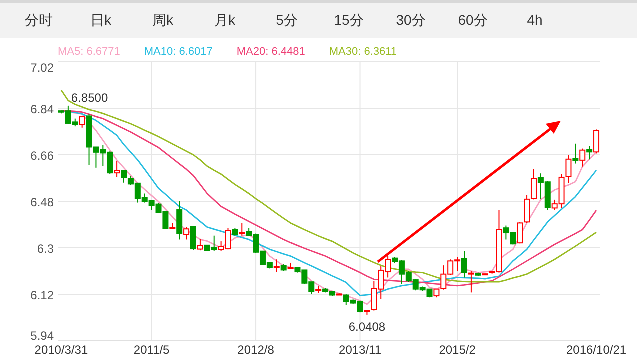 Image resolution: width=637 pixels, height=357 pixels. What do you see at coordinates (42, 68) in the screenshot?
I see `y-tick-label: 7.02` at bounding box center [42, 68].